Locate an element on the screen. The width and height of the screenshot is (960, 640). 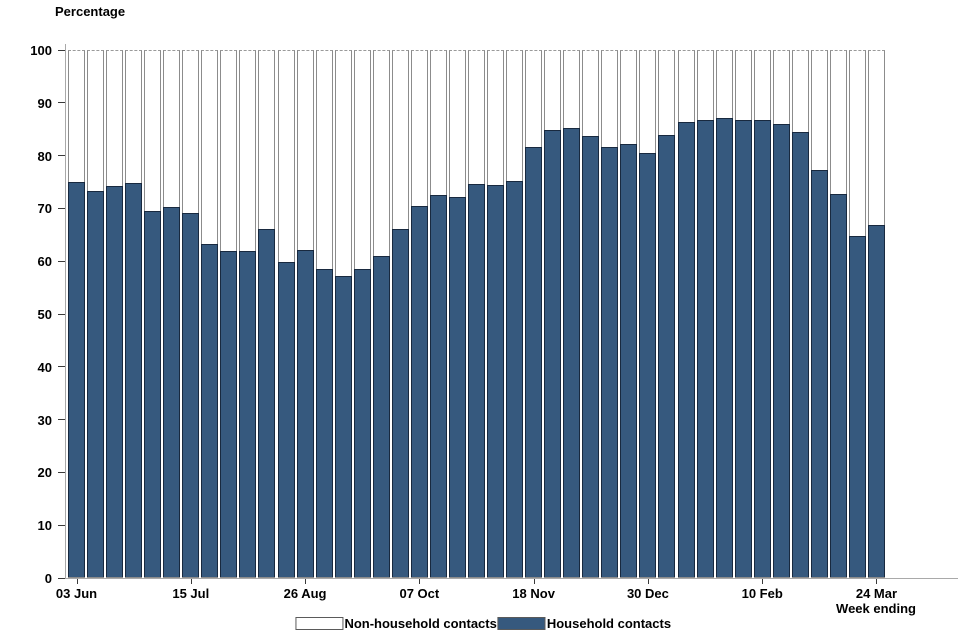
x-tick-label: 15 Jul is located at coordinates (191, 593).